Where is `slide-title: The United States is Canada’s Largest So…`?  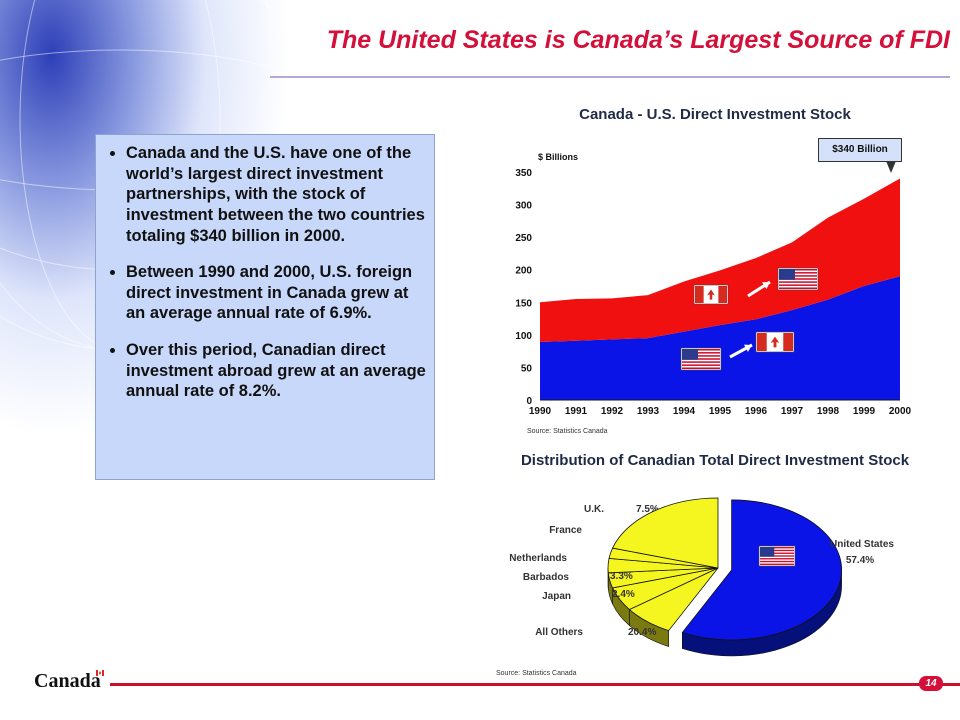 slide-title: The United States is Canada’s Largest So… is located at coordinates (638, 40).